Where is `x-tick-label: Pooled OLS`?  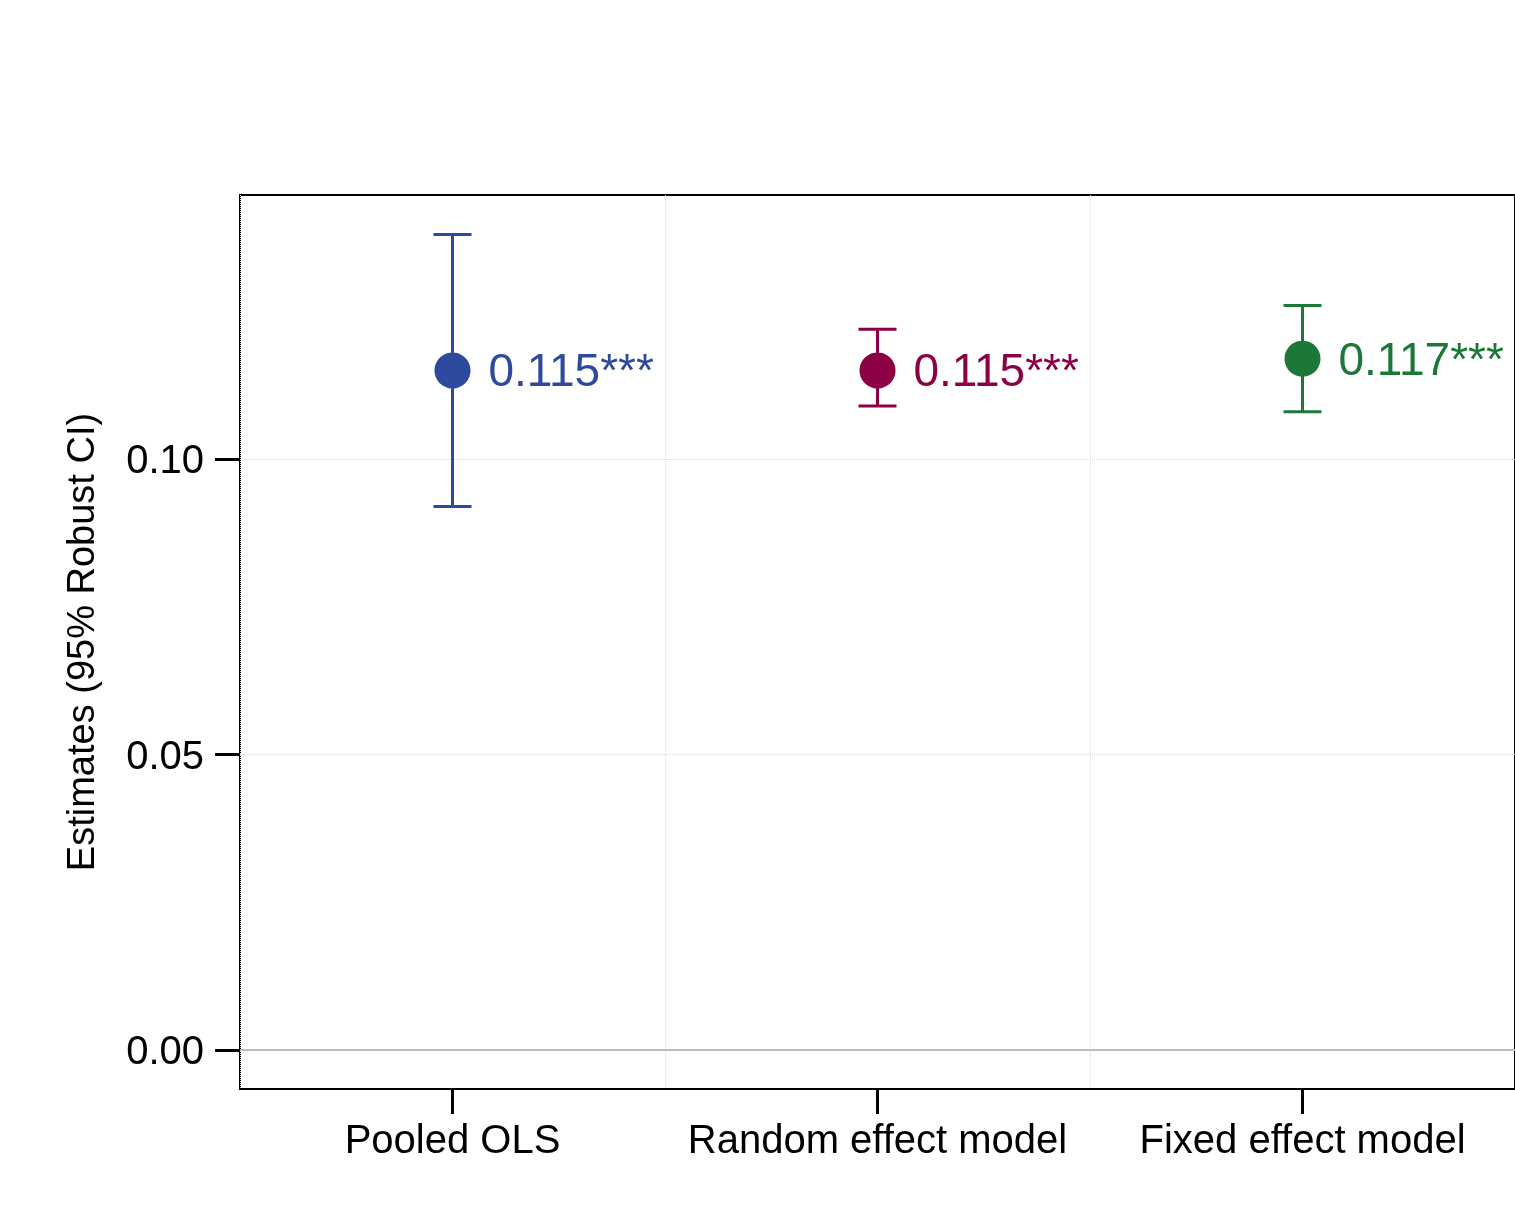
x-tick-label: Pooled OLS is located at coordinates (452, 1139).